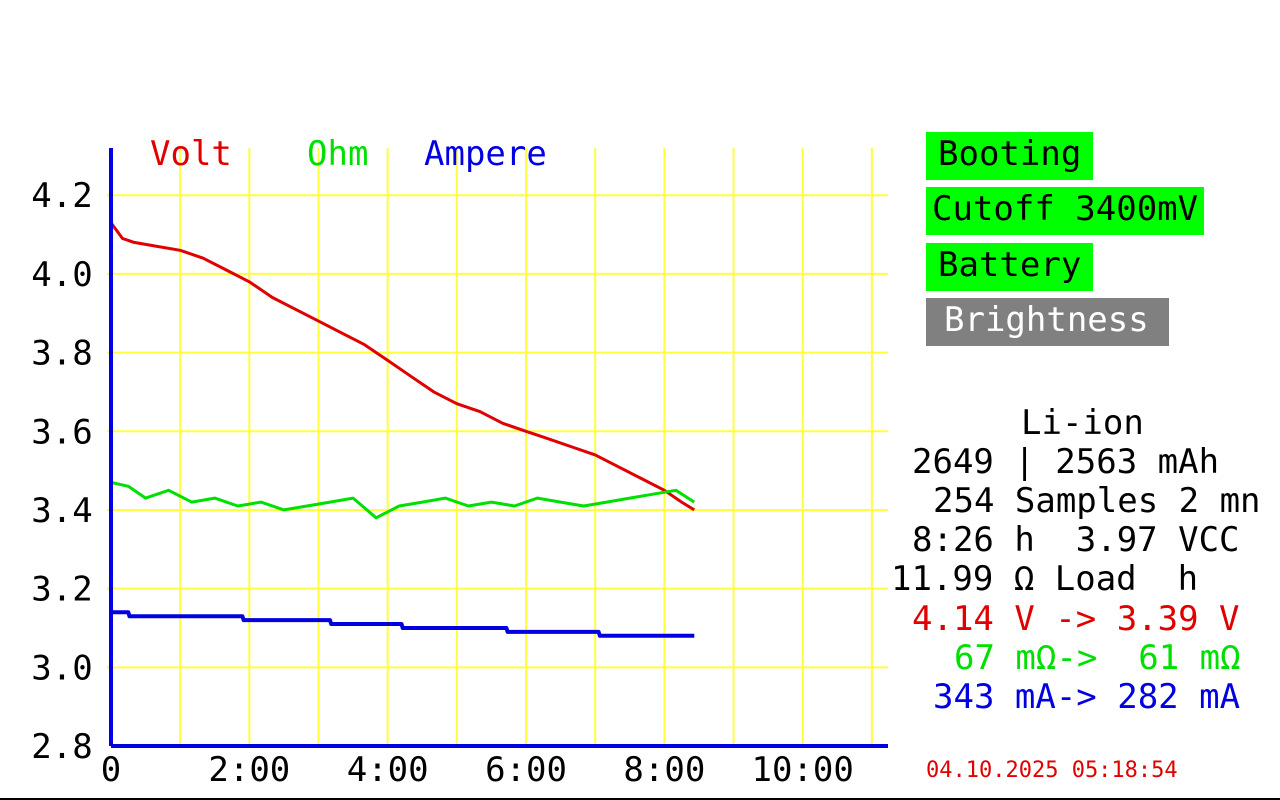 The image size is (1280, 800). I want to click on legend-entry-volt: Volt, so click(191, 154).